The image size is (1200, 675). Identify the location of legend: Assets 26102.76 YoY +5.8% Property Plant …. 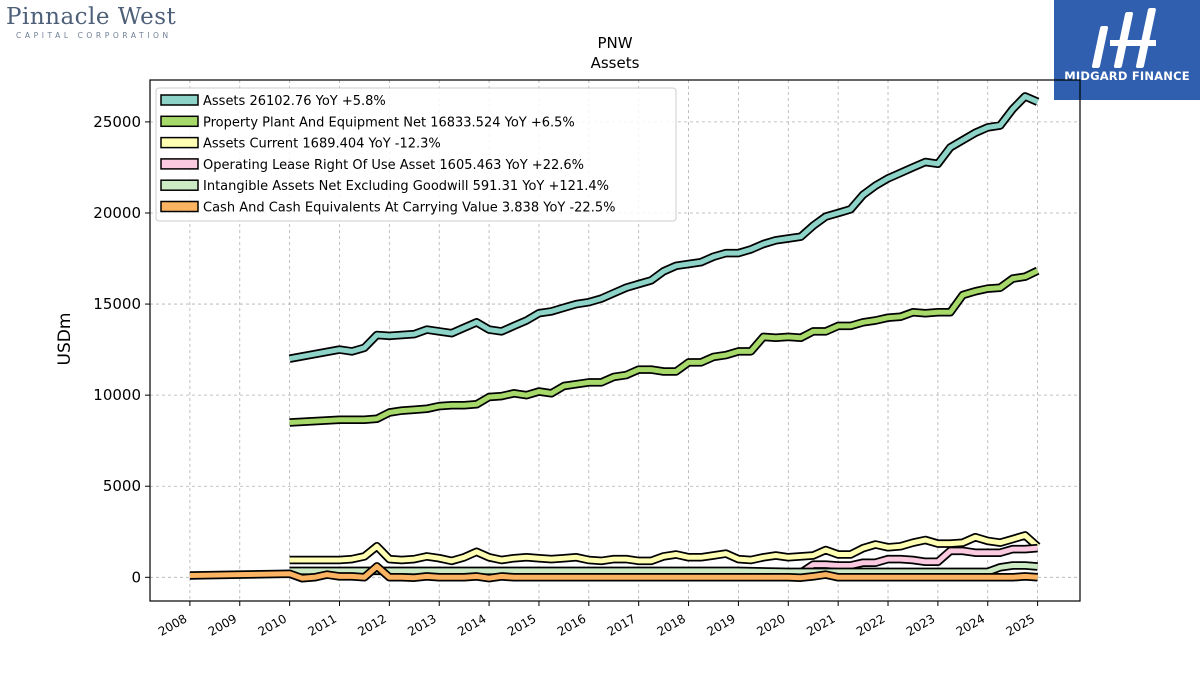
(416, 154).